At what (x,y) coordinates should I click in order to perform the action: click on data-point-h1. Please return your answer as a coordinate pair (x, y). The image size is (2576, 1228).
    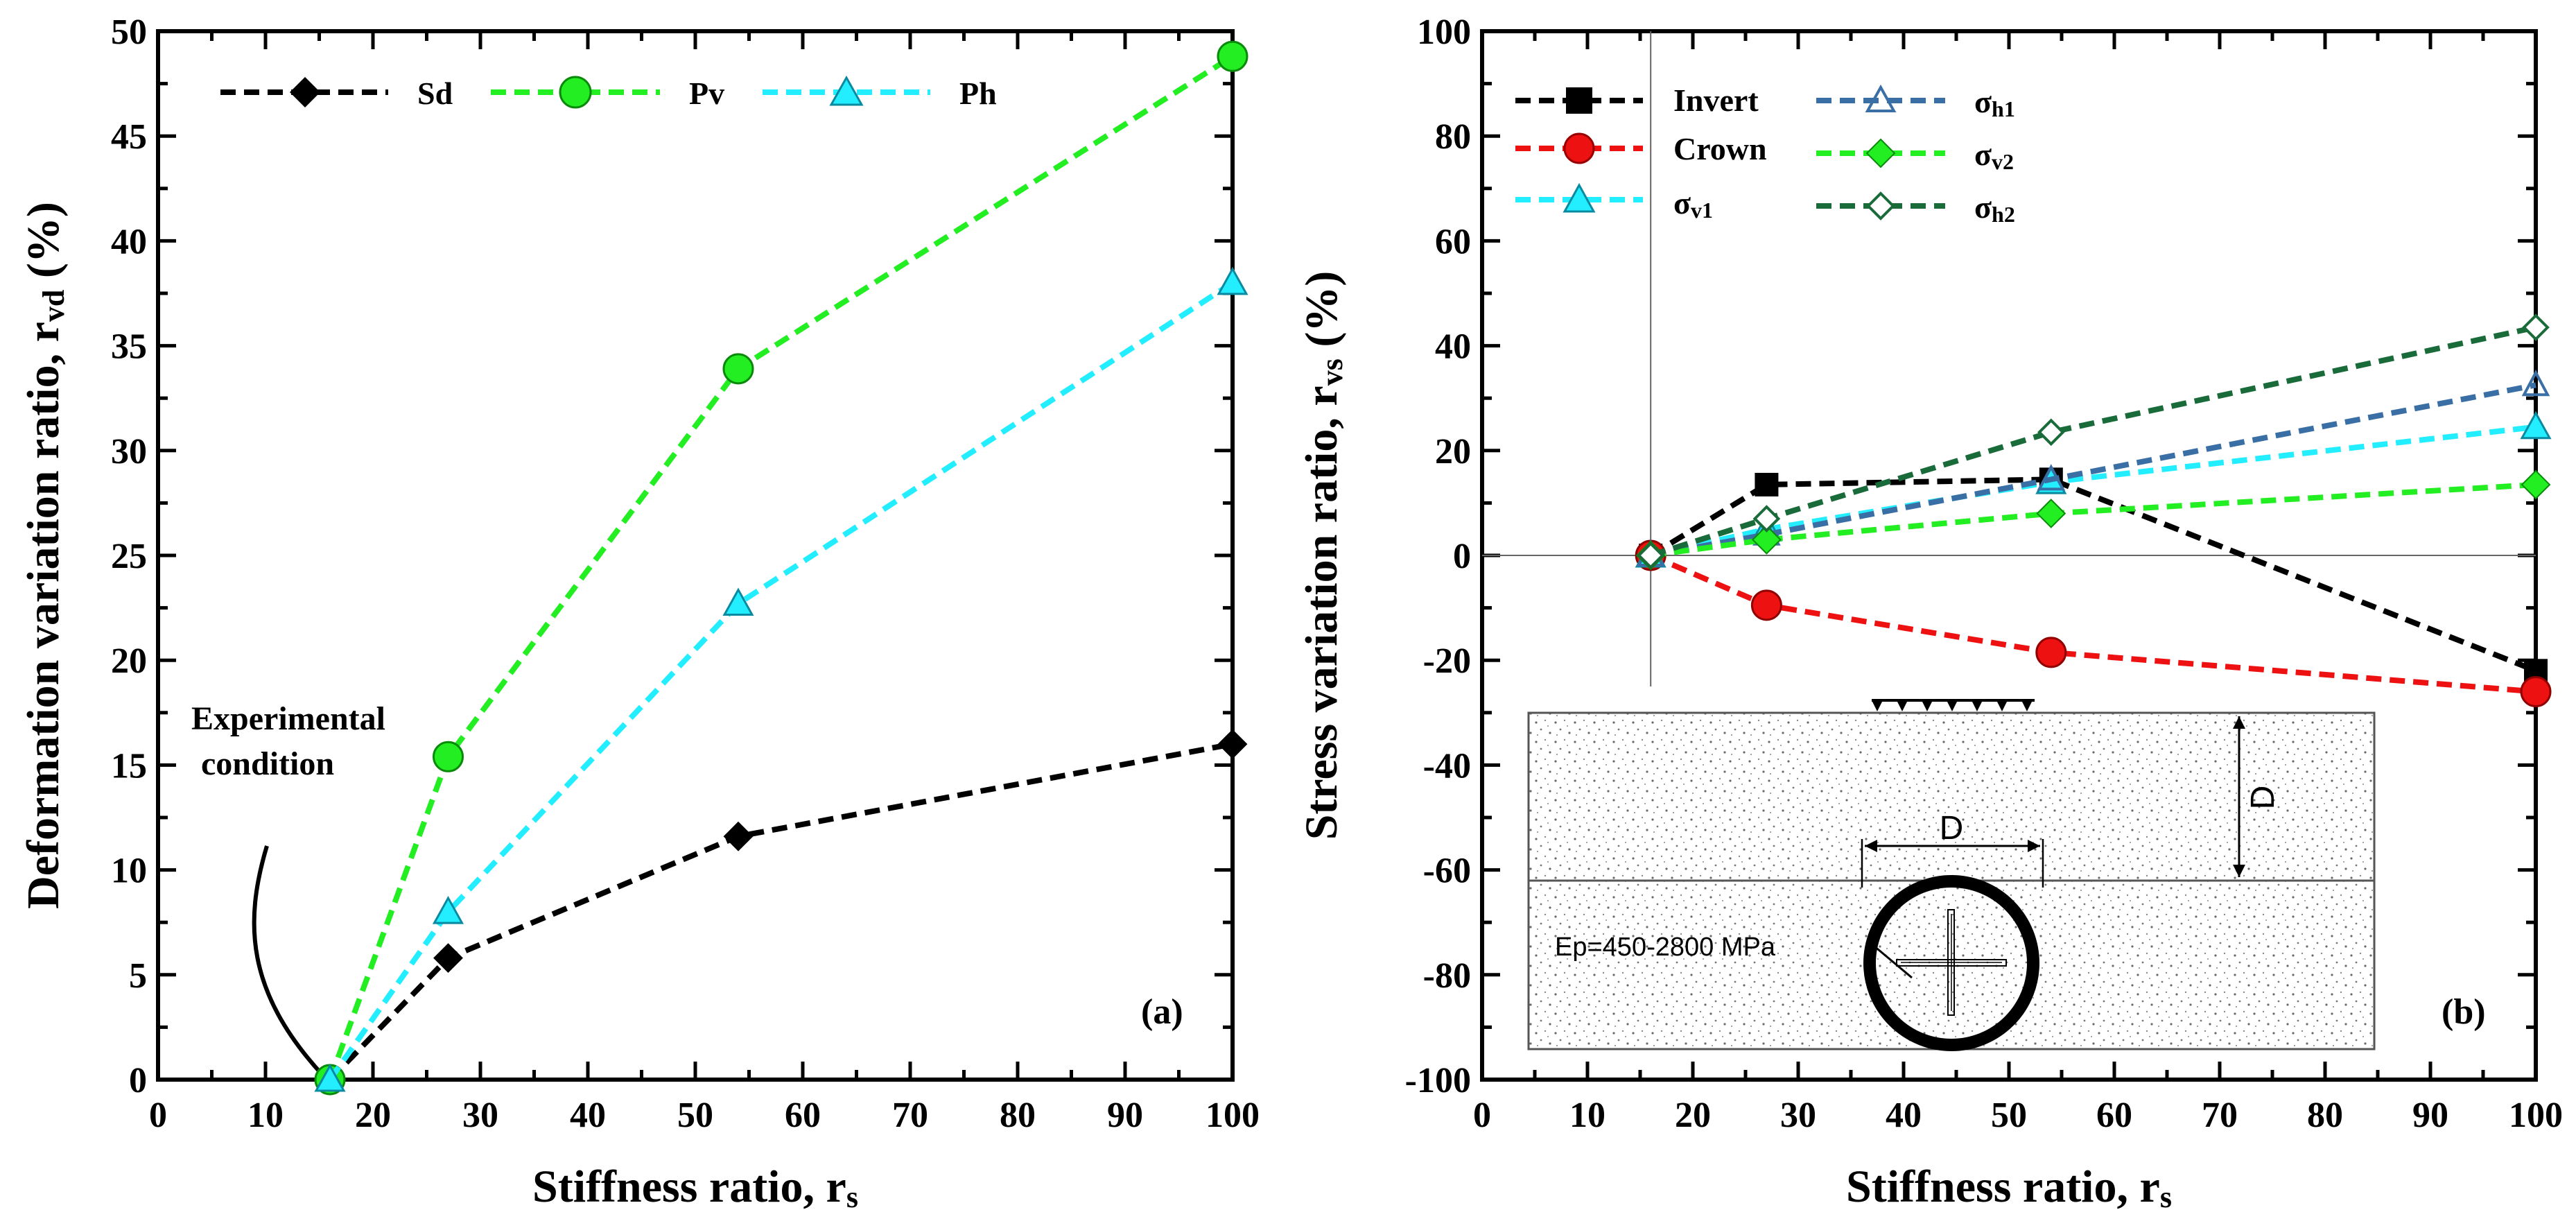
    Looking at the image, I should click on (2535, 383).